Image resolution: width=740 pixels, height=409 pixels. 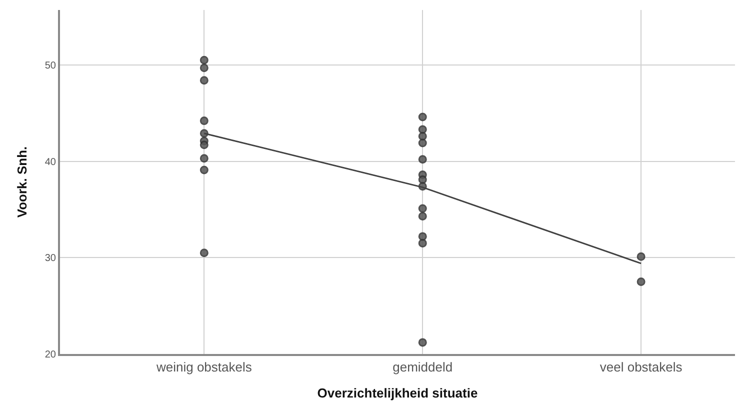 I want to click on x-tick-label: veel obstakels, so click(x=641, y=367).